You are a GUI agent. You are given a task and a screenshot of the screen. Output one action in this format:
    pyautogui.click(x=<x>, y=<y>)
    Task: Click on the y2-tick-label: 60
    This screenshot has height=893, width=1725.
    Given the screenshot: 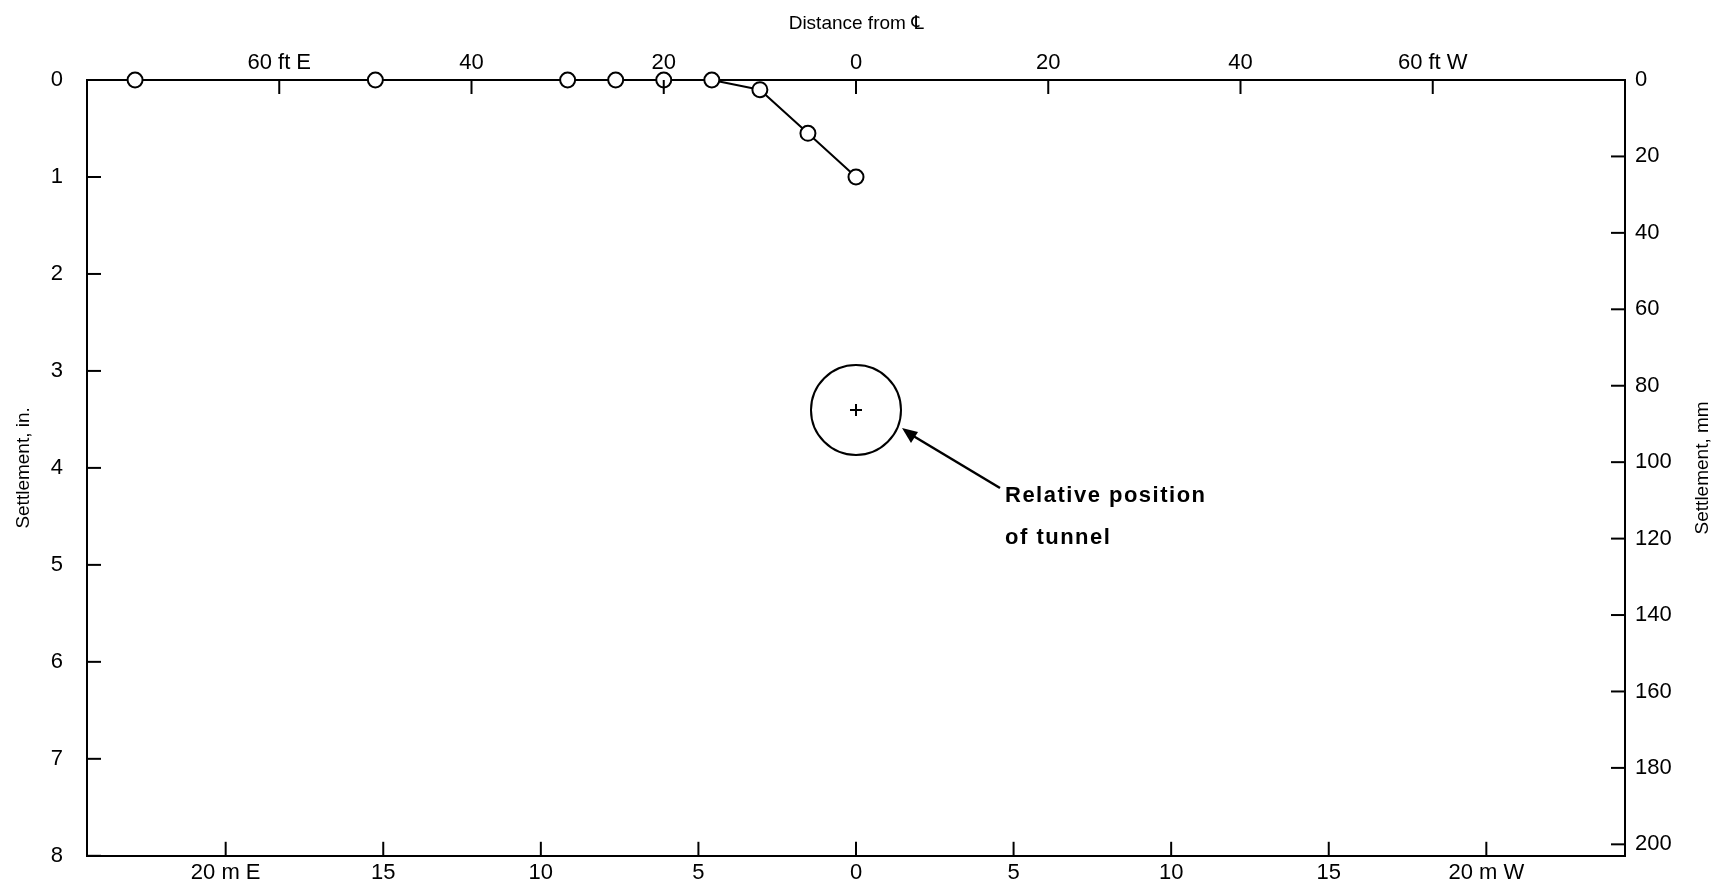 What is the action you would take?
    pyautogui.click(x=1647, y=308)
    